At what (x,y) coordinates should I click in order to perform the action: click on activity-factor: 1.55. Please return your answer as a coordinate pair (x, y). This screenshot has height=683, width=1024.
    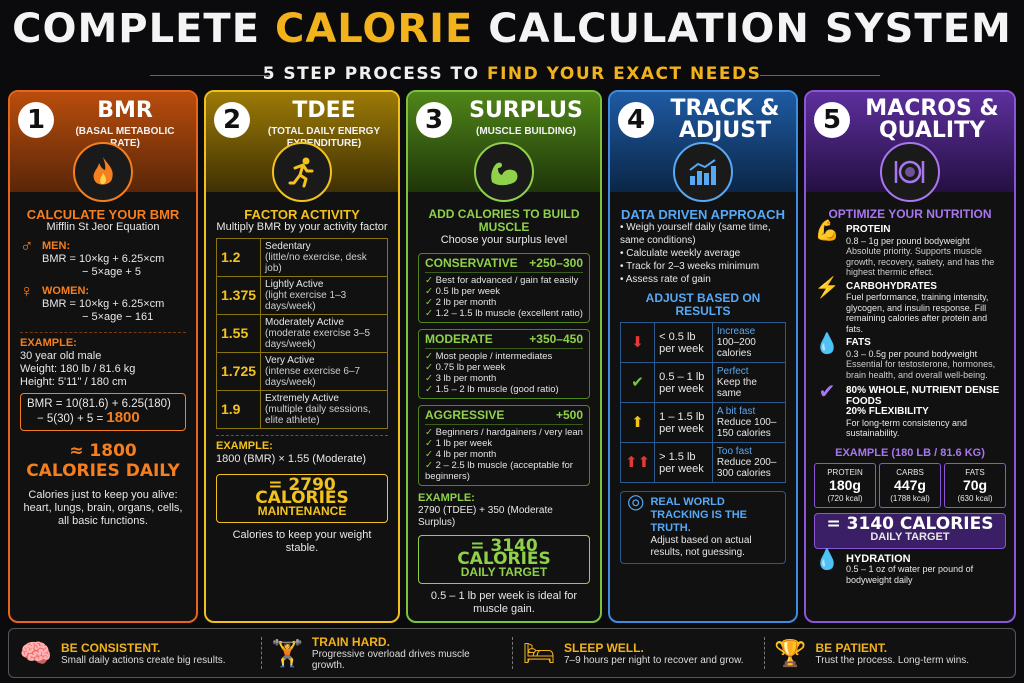
    Looking at the image, I should click on (238, 333).